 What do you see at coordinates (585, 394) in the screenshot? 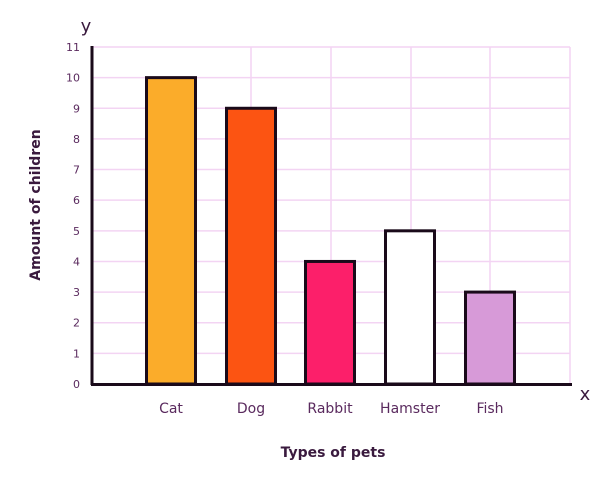
I see `x-axis-letter: x` at bounding box center [585, 394].